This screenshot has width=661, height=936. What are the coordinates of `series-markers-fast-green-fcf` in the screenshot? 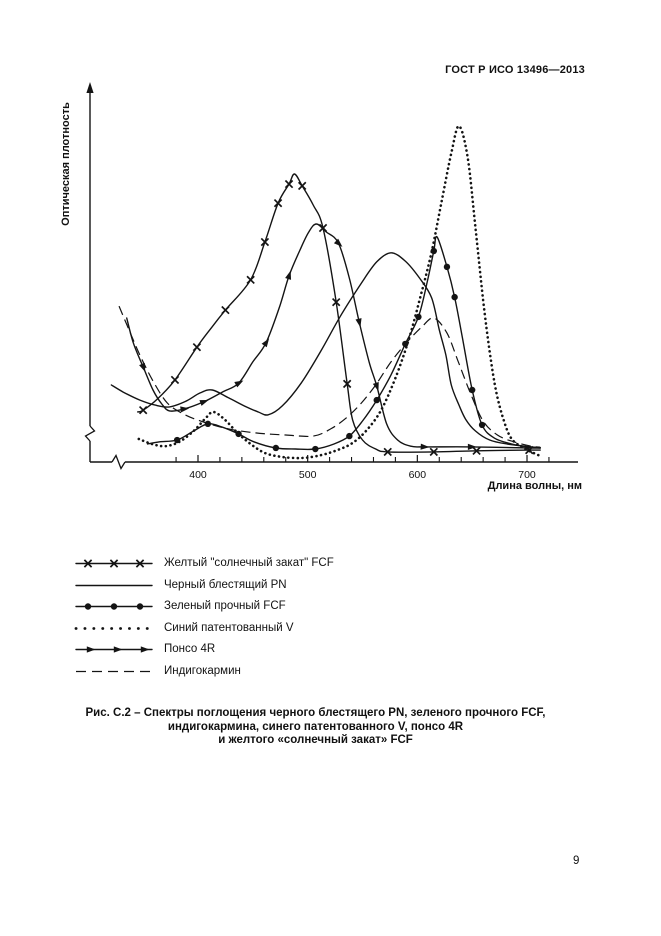 It's located at (329, 350).